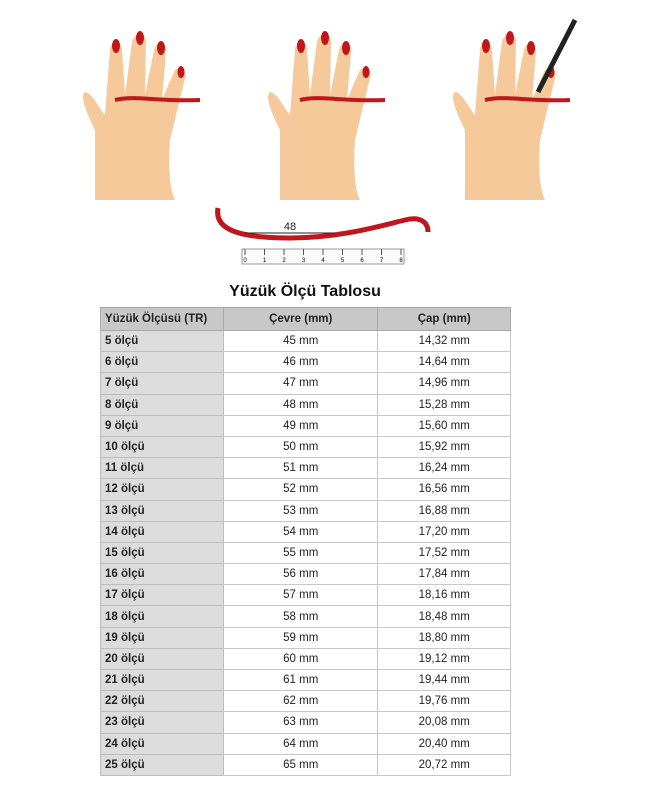 Image resolution: width=646 pixels, height=800 pixels. Describe the element at coordinates (300, 425) in the screenshot. I see `cell-circumference: 49 mm` at that location.